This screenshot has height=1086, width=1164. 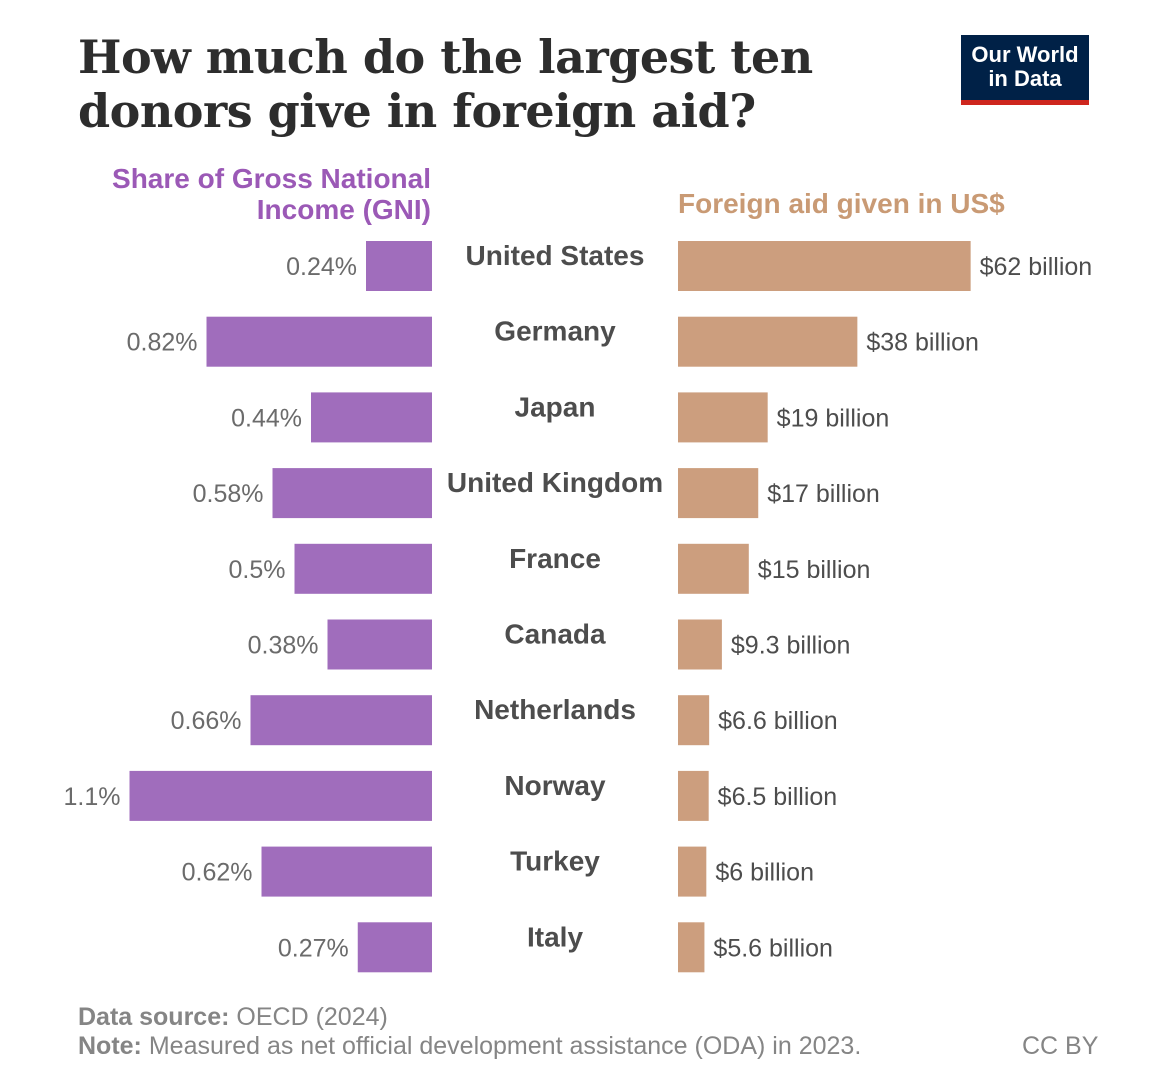 What do you see at coordinates (313, 948) in the screenshot?
I see `gni-value-label: 0.27%` at bounding box center [313, 948].